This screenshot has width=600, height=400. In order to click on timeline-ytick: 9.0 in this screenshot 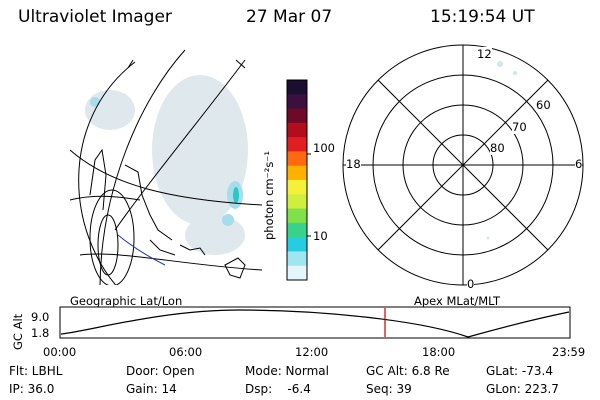, I will do `click(40, 317)`.